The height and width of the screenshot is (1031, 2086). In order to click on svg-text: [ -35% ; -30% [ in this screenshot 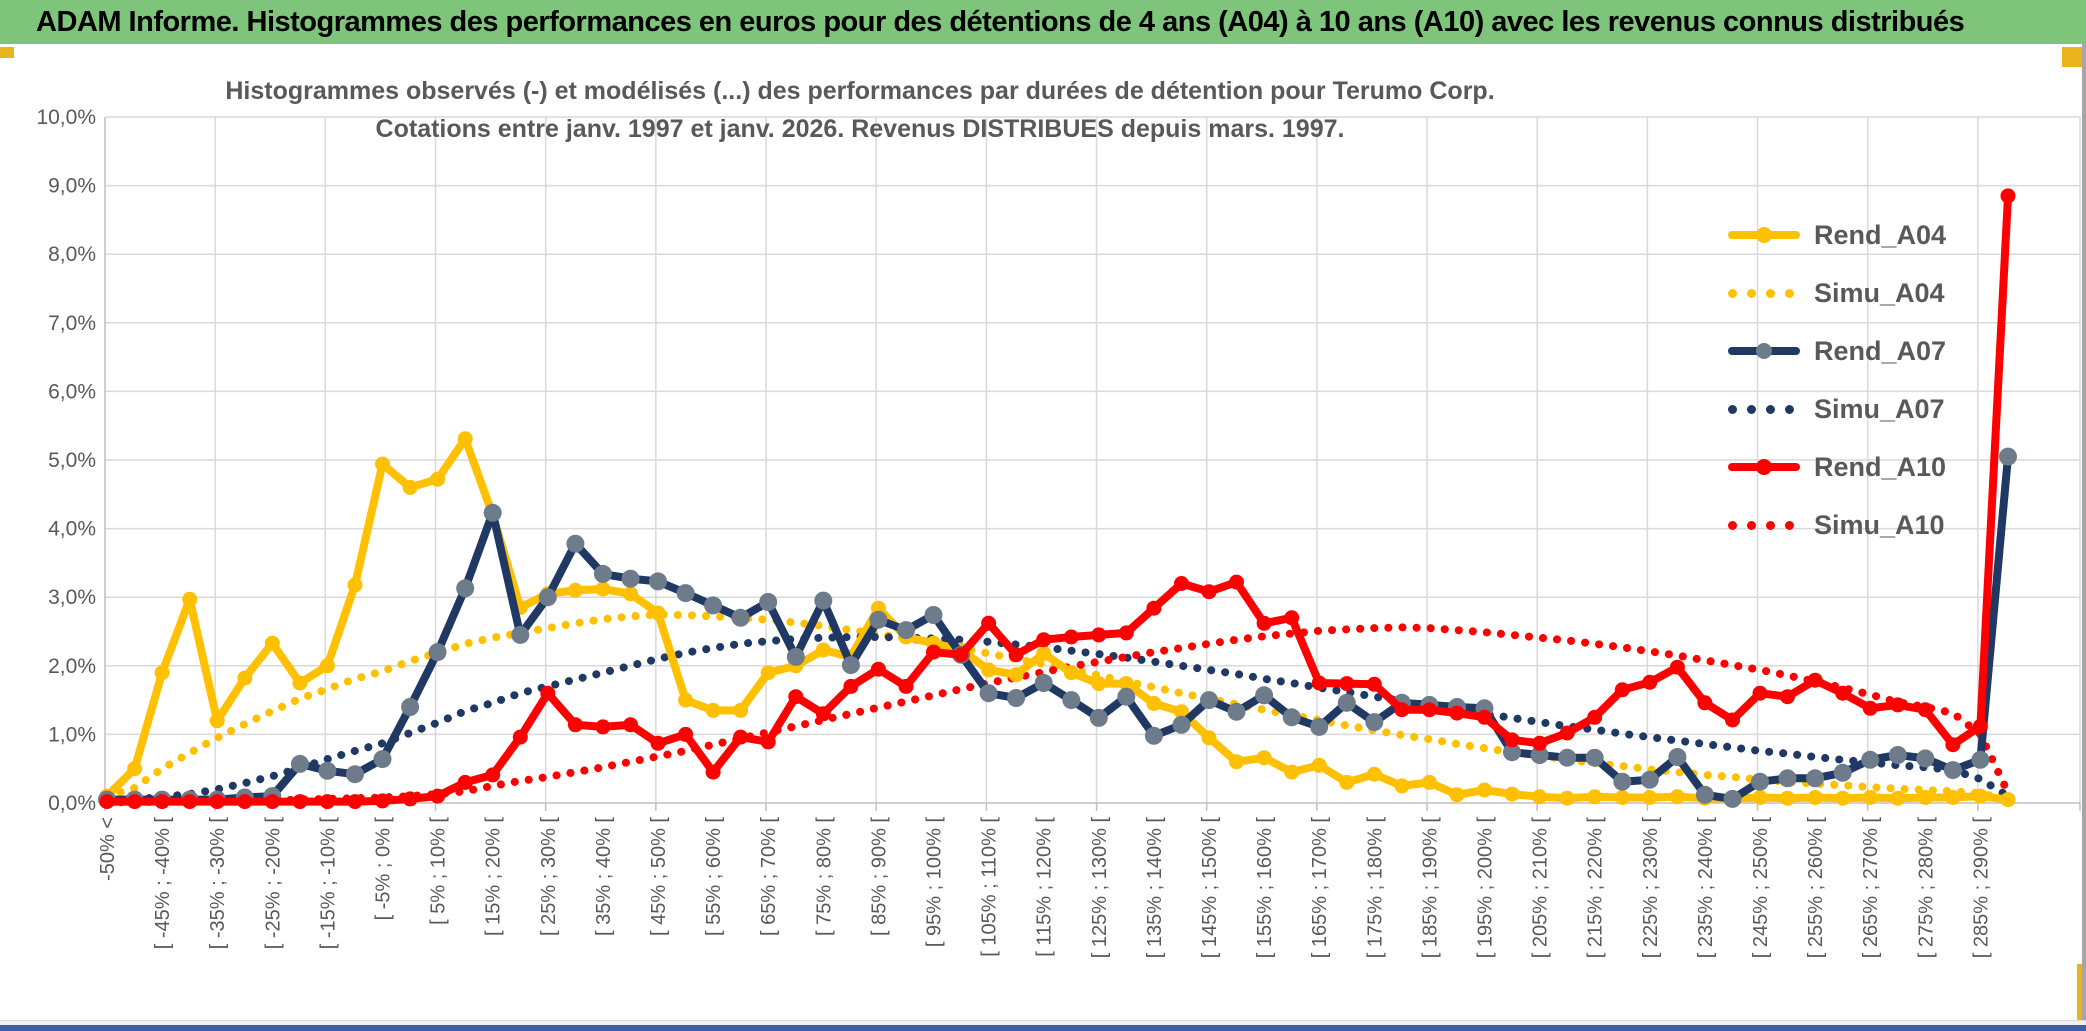, I will do `click(218, 883)`.